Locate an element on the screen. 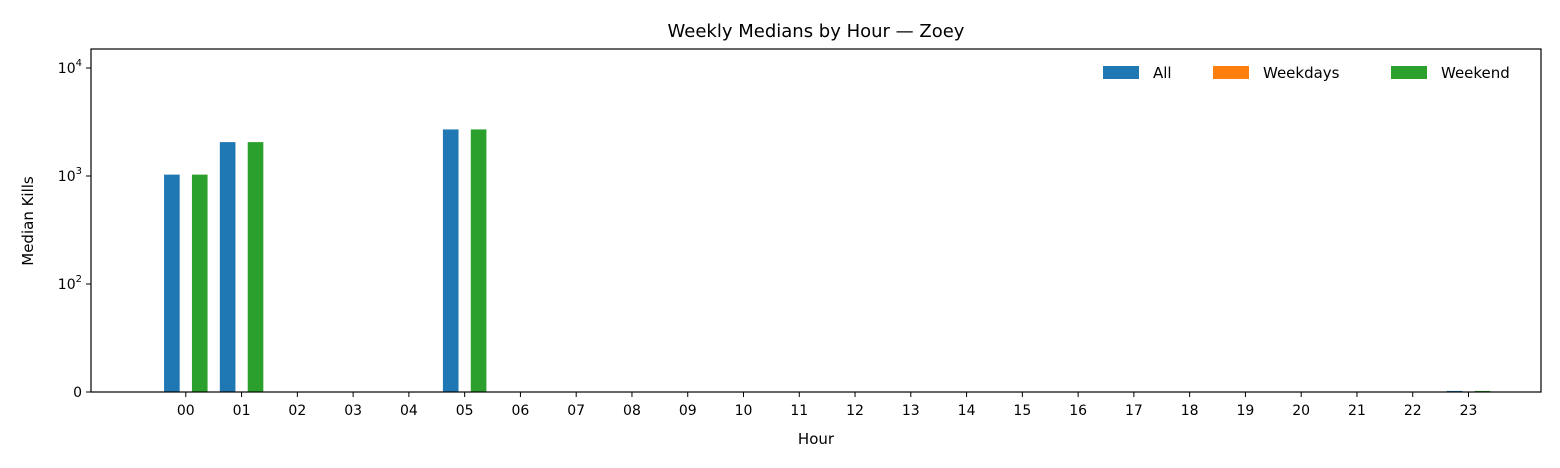 The height and width of the screenshot is (468, 1560). legend-label-weekend: Weekend is located at coordinates (1475, 73).